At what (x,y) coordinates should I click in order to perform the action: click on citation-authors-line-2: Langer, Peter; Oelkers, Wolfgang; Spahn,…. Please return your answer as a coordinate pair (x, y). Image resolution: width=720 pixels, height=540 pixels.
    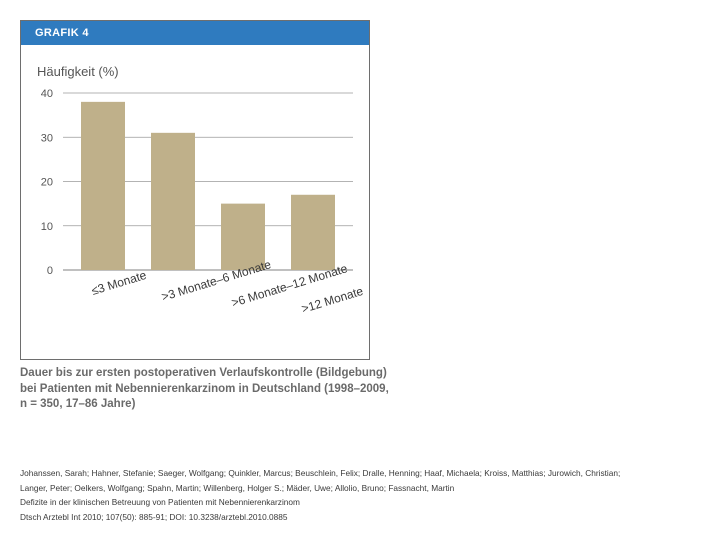
    Looking at the image, I should click on (237, 487).